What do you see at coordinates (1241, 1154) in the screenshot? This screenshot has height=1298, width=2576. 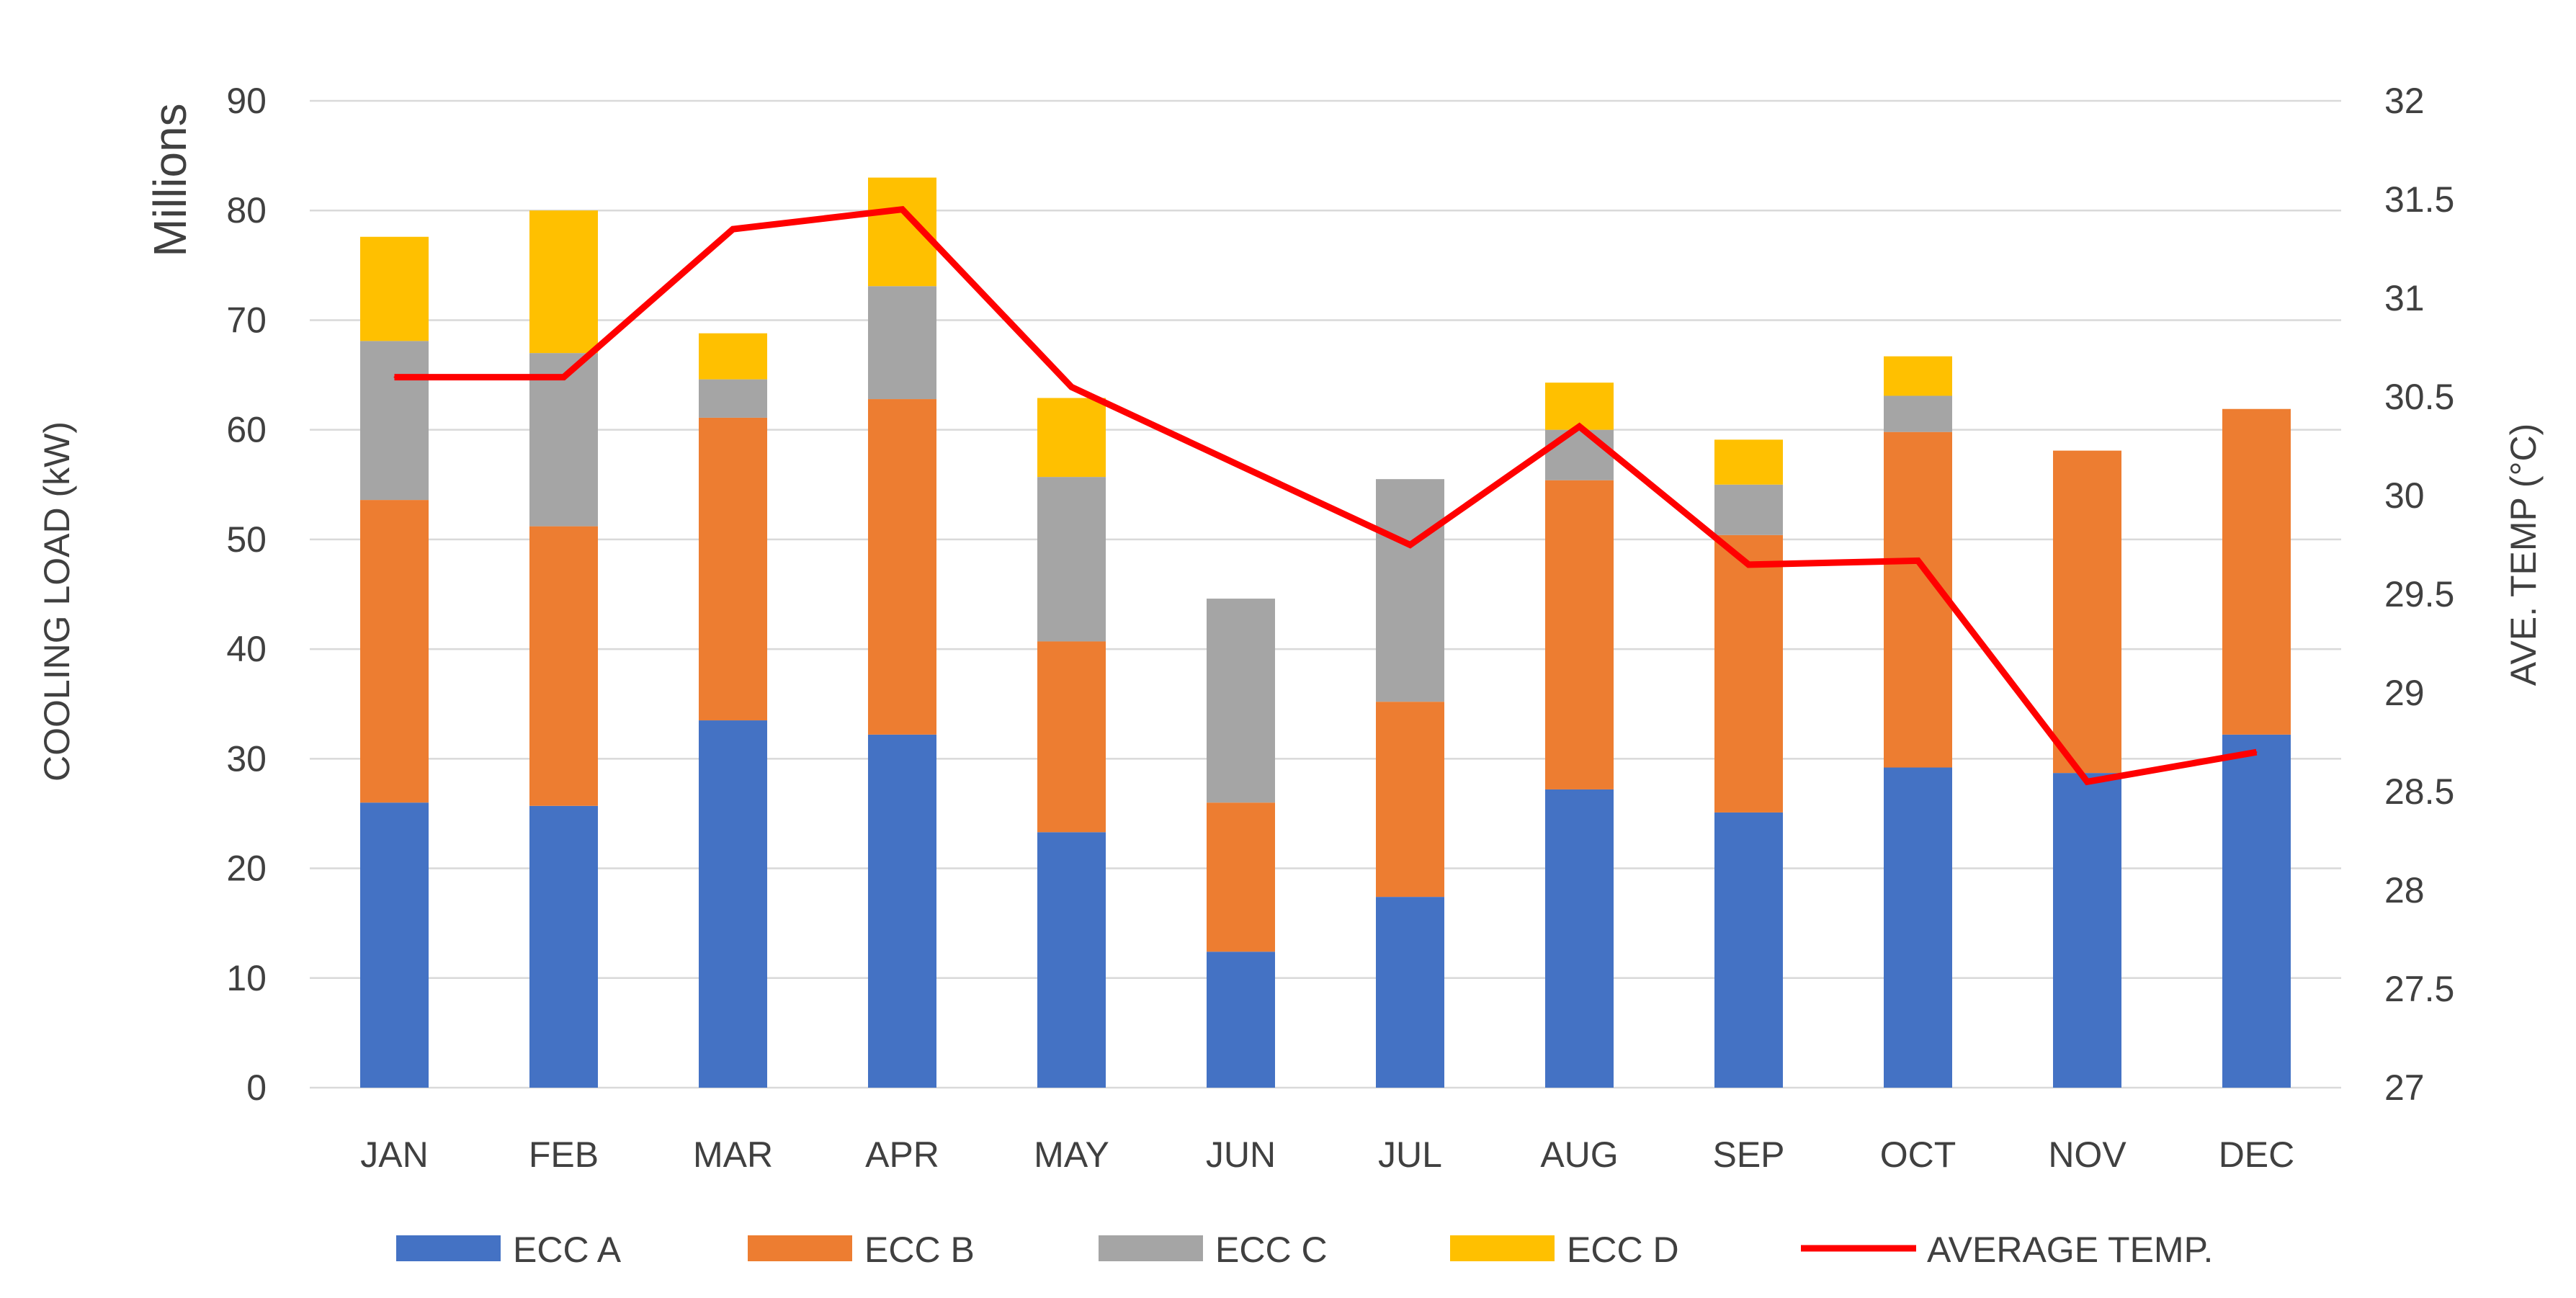 I see `x-tick-label: JUN` at bounding box center [1241, 1154].